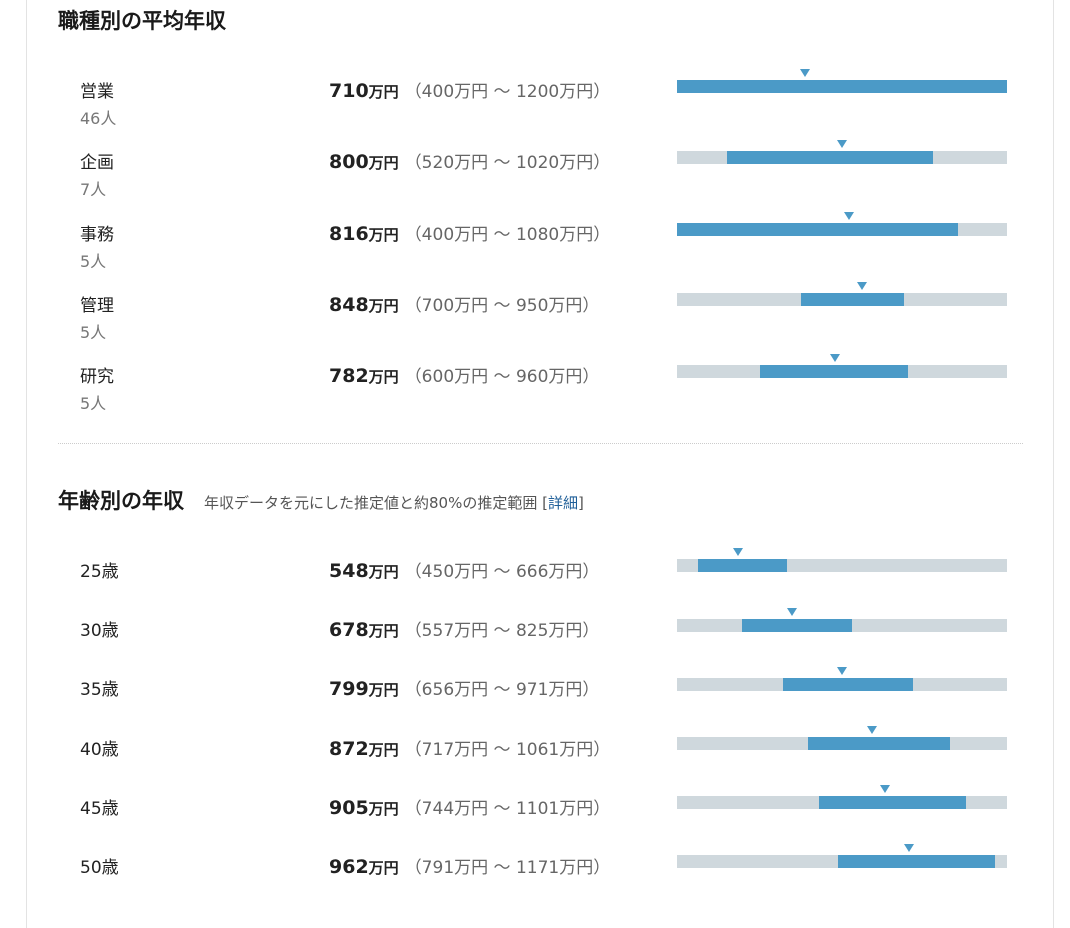 This screenshot has width=1070, height=928. I want to click on section-divider, so click(540, 443).